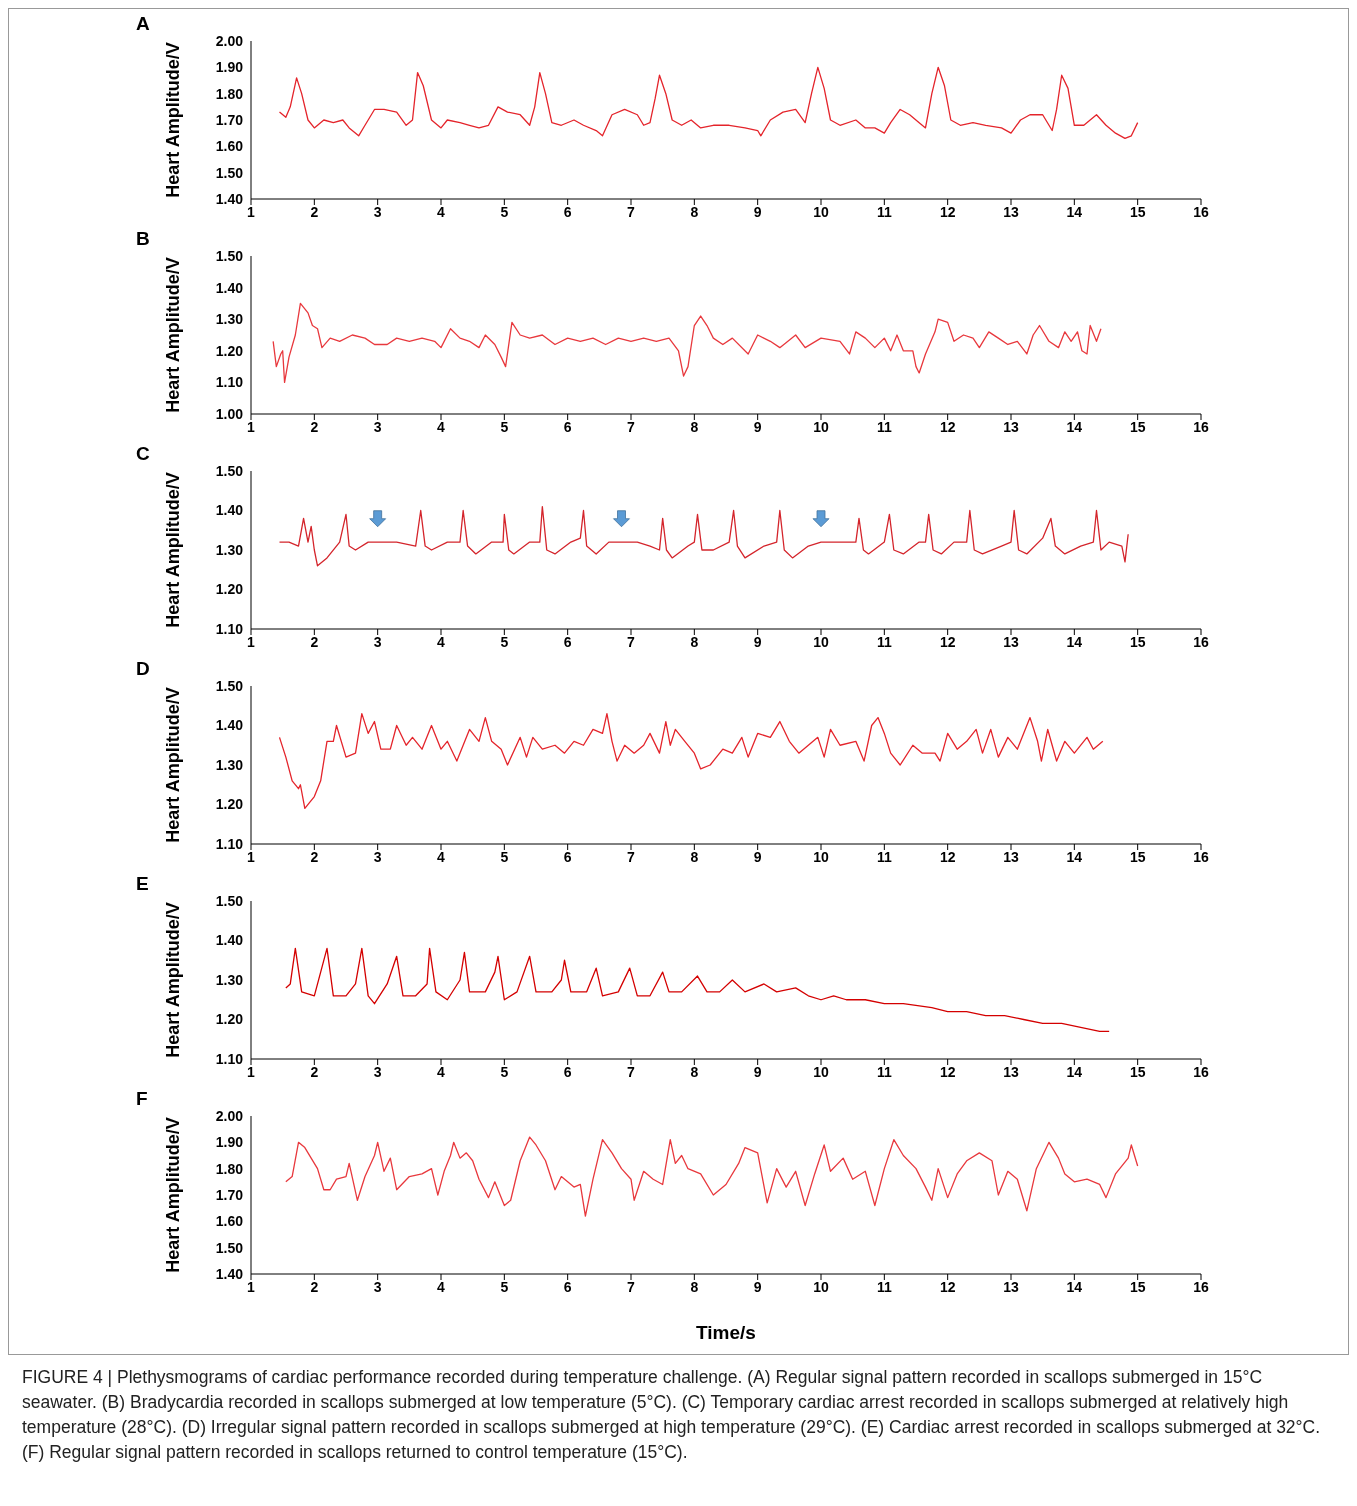 This screenshot has width=1357, height=1506. What do you see at coordinates (229, 1115) in the screenshot?
I see `y-tick-label: 2.00` at bounding box center [229, 1115].